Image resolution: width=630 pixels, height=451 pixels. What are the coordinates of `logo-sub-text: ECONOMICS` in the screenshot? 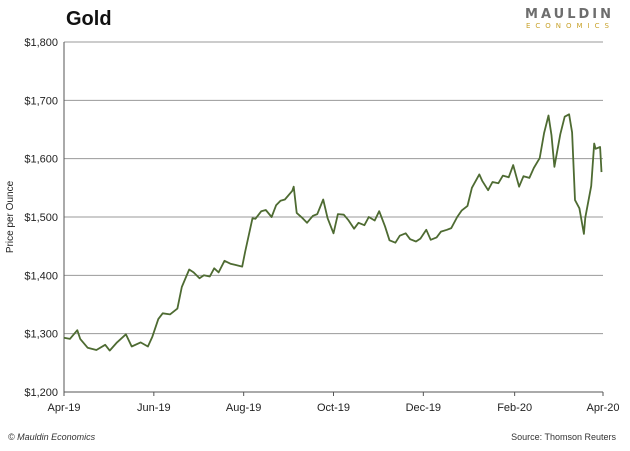 It's located at (569, 26).